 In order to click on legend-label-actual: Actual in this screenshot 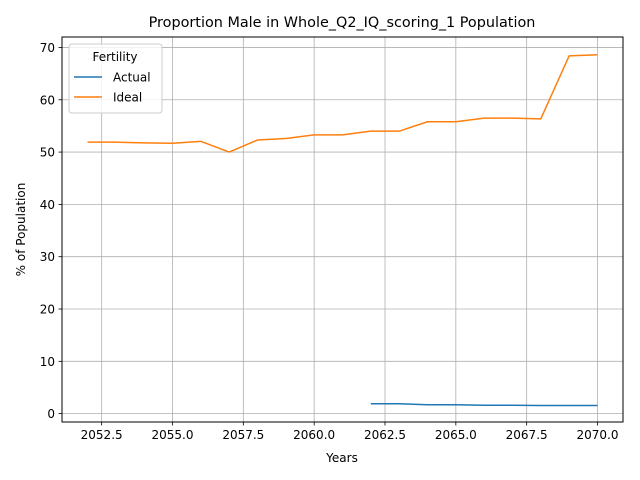, I will do `click(132, 78)`.